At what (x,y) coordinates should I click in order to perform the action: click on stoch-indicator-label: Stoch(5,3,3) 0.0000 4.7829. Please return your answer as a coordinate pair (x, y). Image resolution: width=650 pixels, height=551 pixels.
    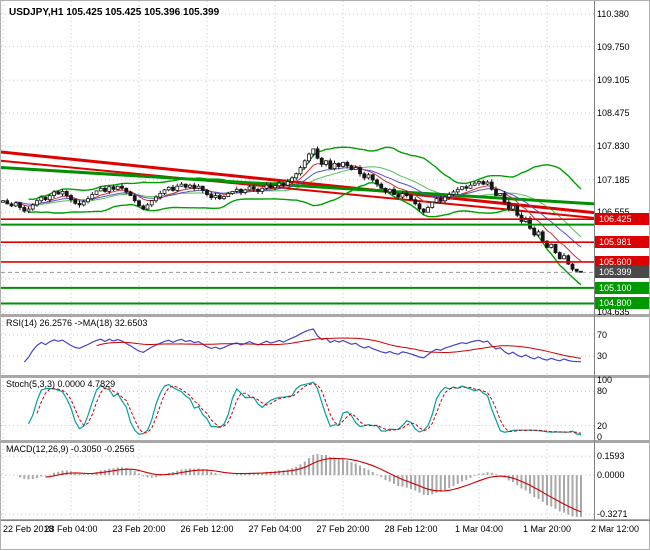
    Looking at the image, I should click on (61, 384).